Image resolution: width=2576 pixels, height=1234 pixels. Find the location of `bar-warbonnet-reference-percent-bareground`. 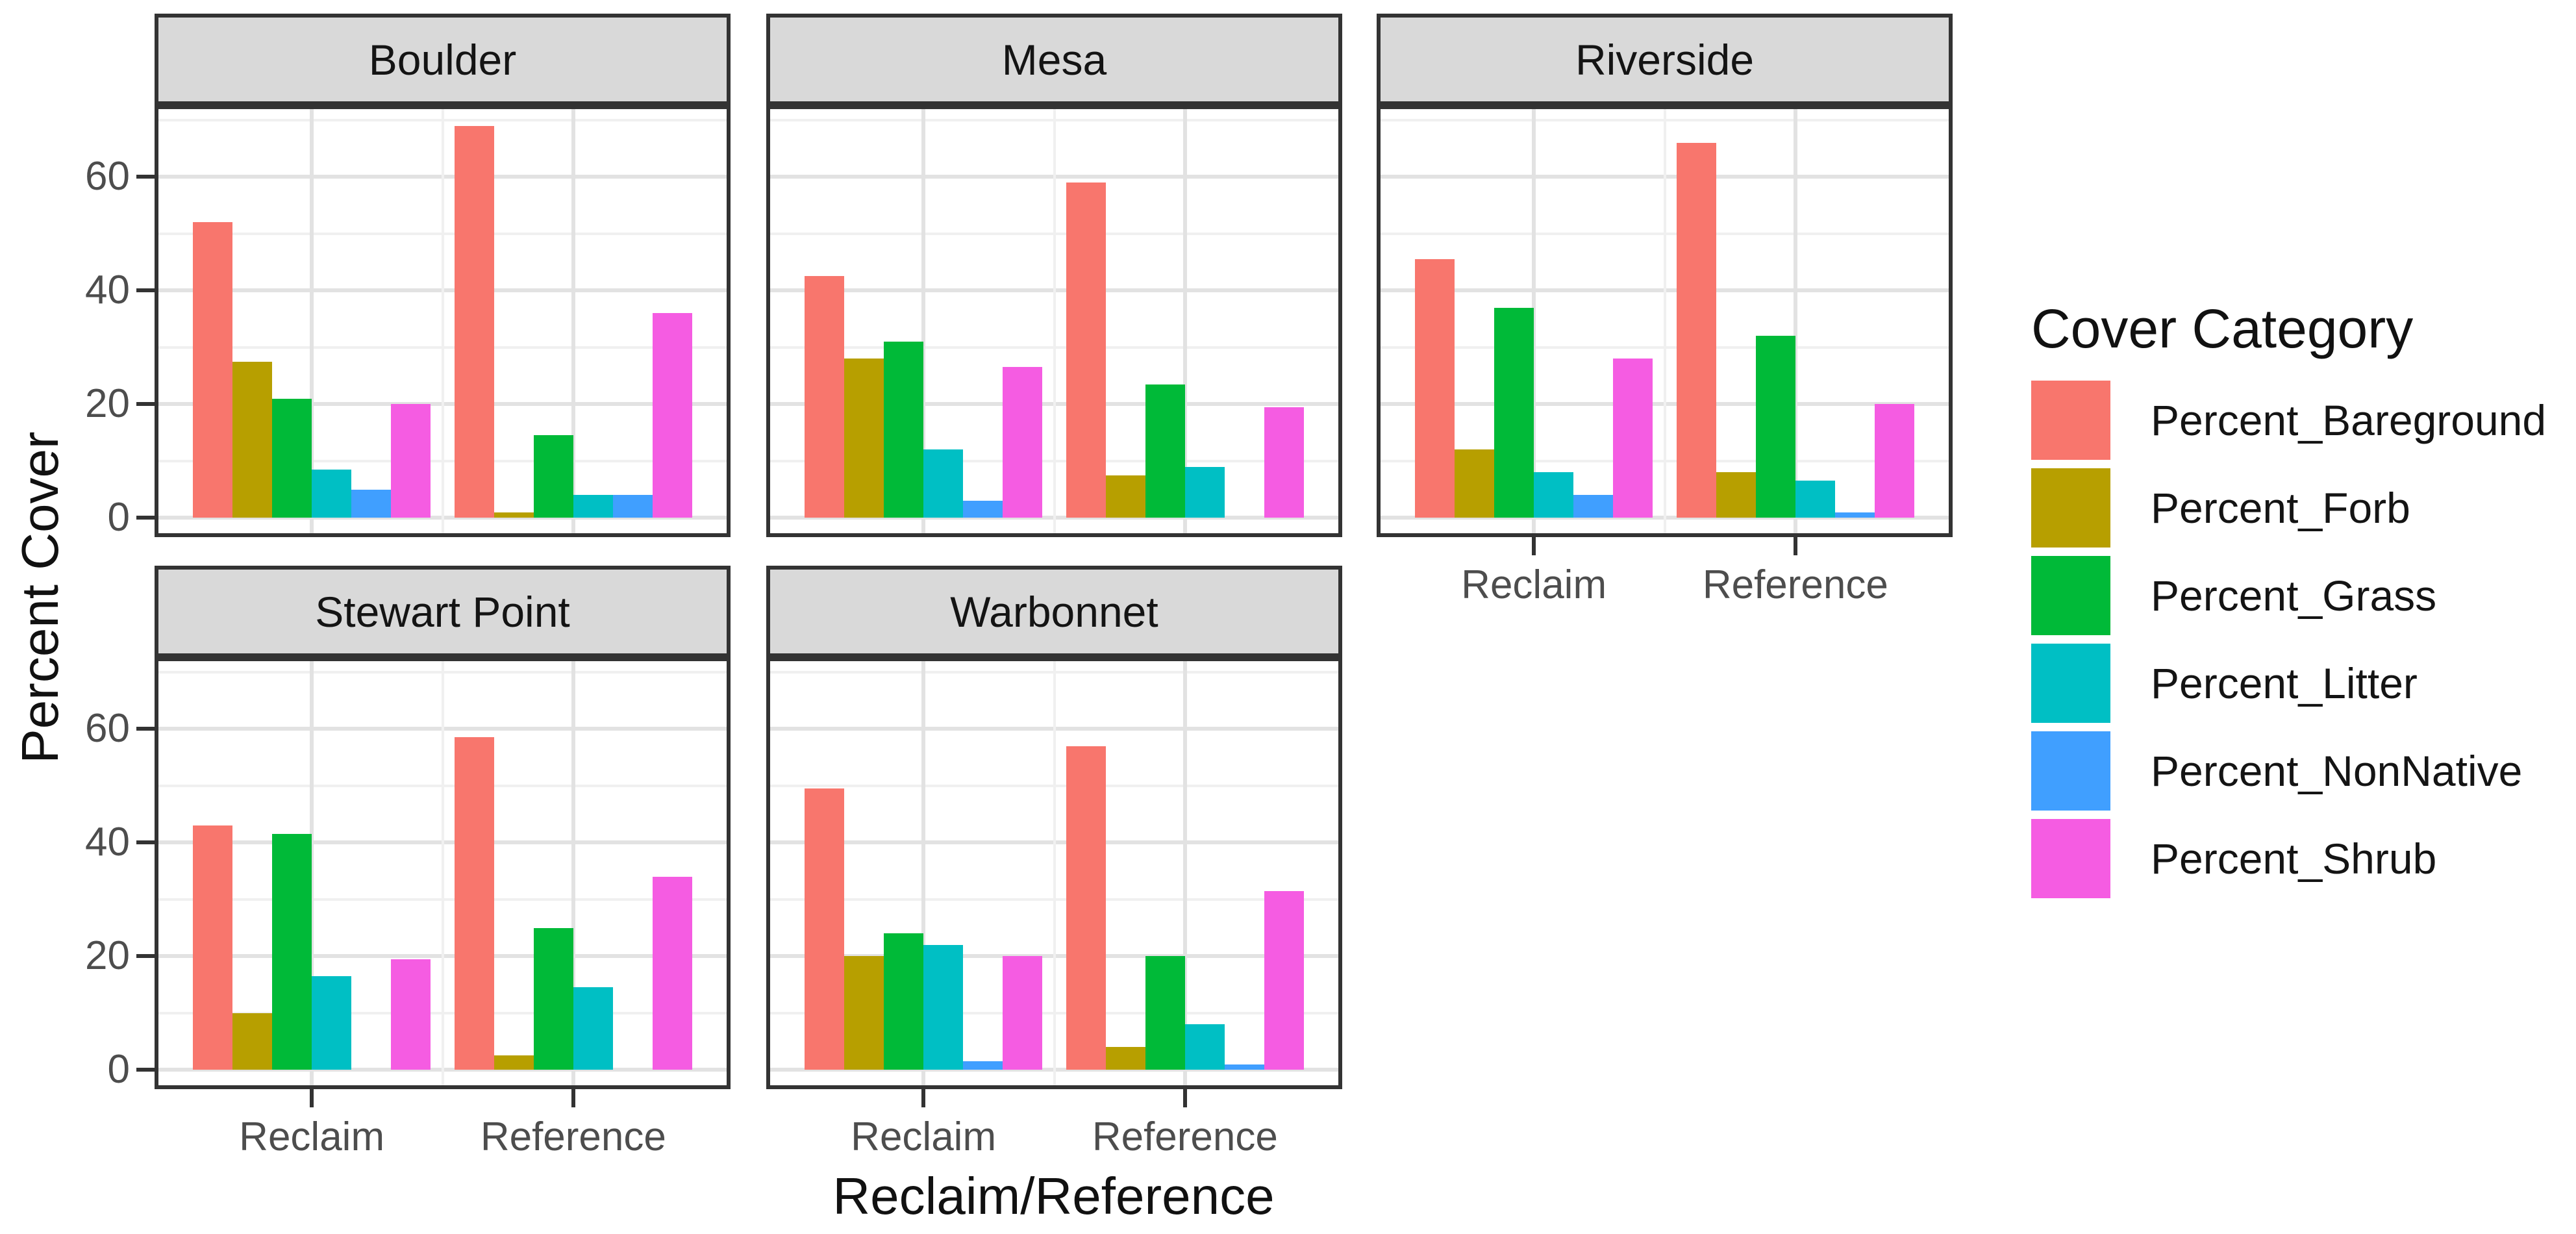

bar-warbonnet-reference-percent-bareground is located at coordinates (1086, 908).